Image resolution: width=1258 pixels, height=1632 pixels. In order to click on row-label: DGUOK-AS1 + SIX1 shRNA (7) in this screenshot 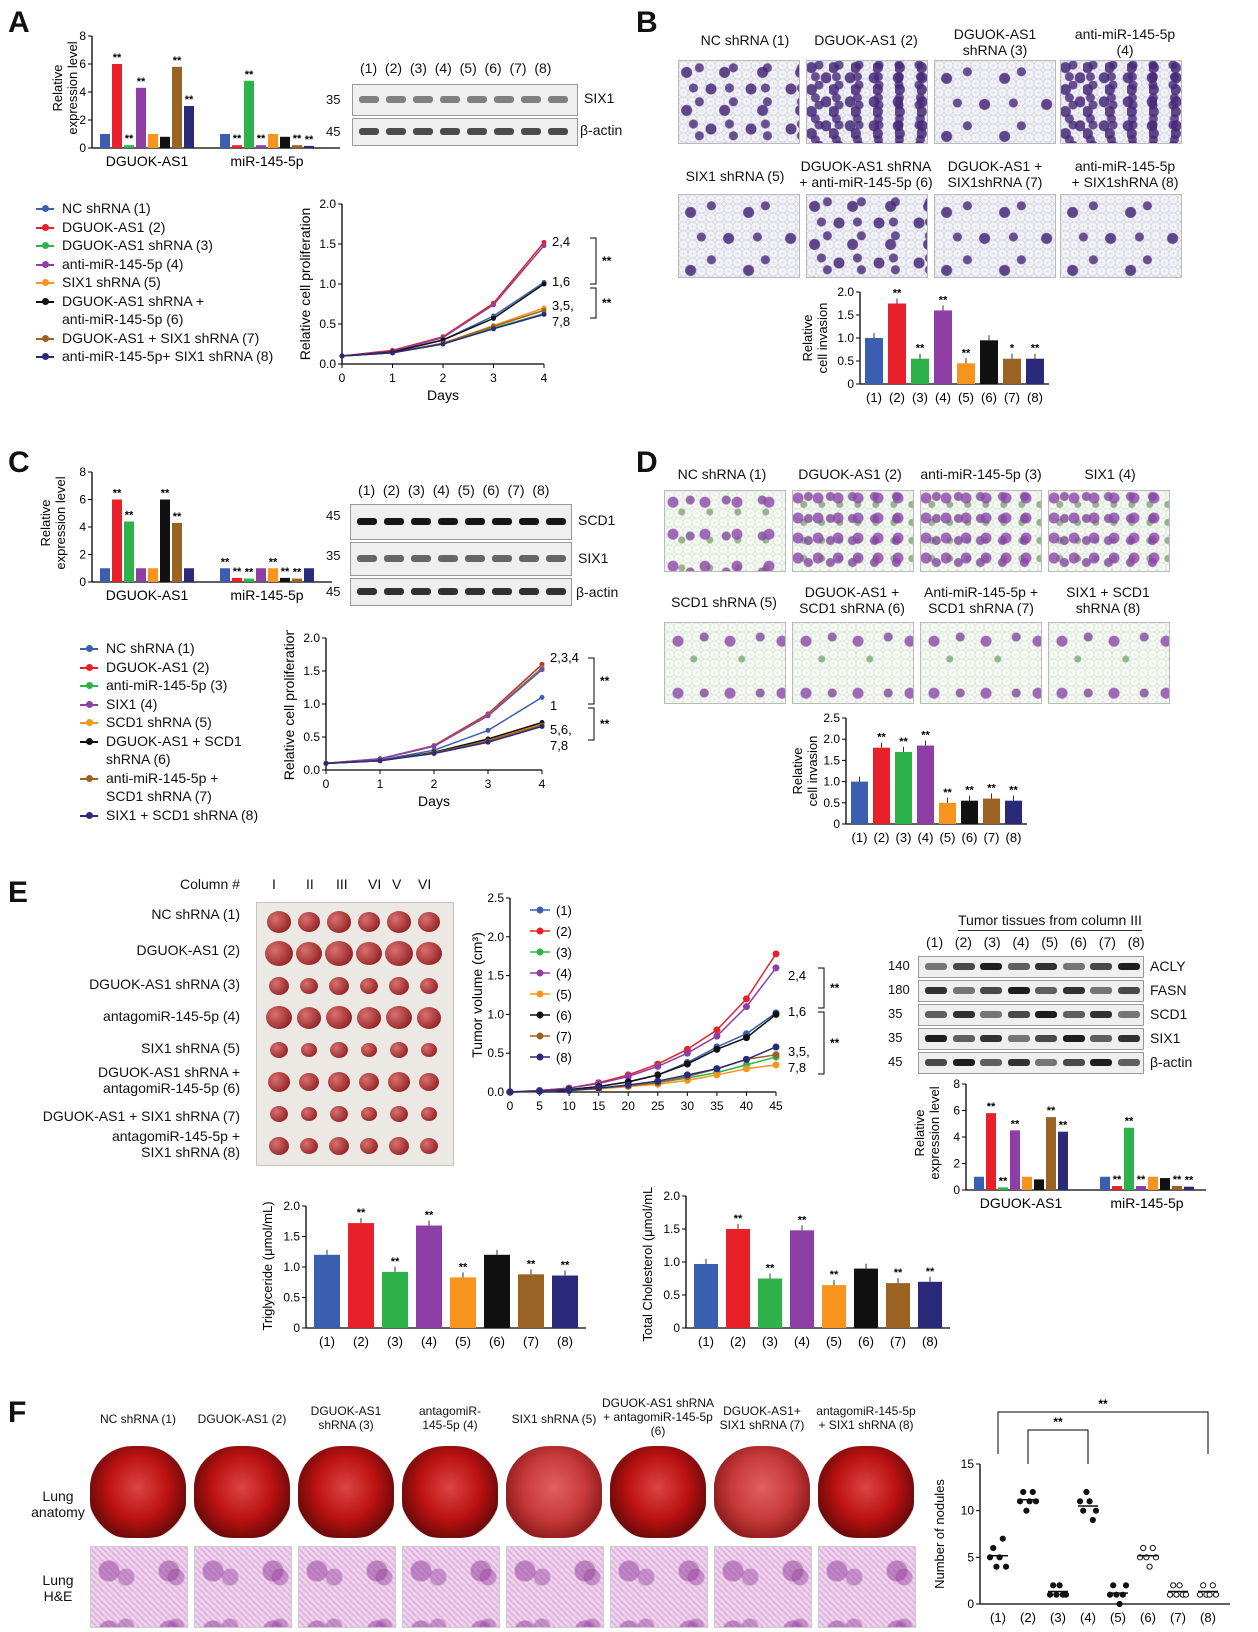, I will do `click(141, 1116)`.